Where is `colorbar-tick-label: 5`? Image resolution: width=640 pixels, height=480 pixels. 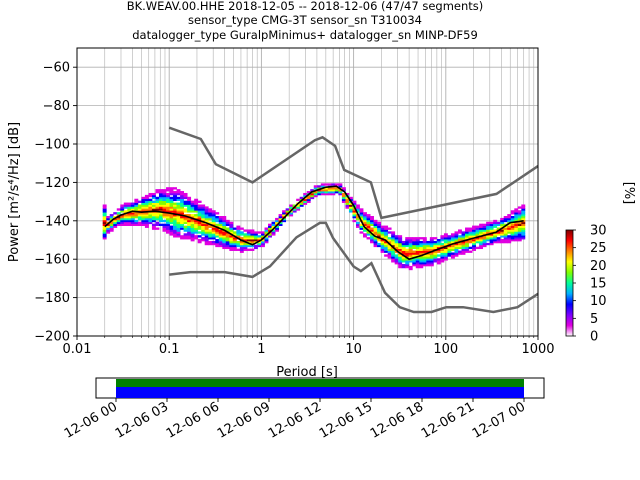 colorbar-tick-label: 5 is located at coordinates (594, 319).